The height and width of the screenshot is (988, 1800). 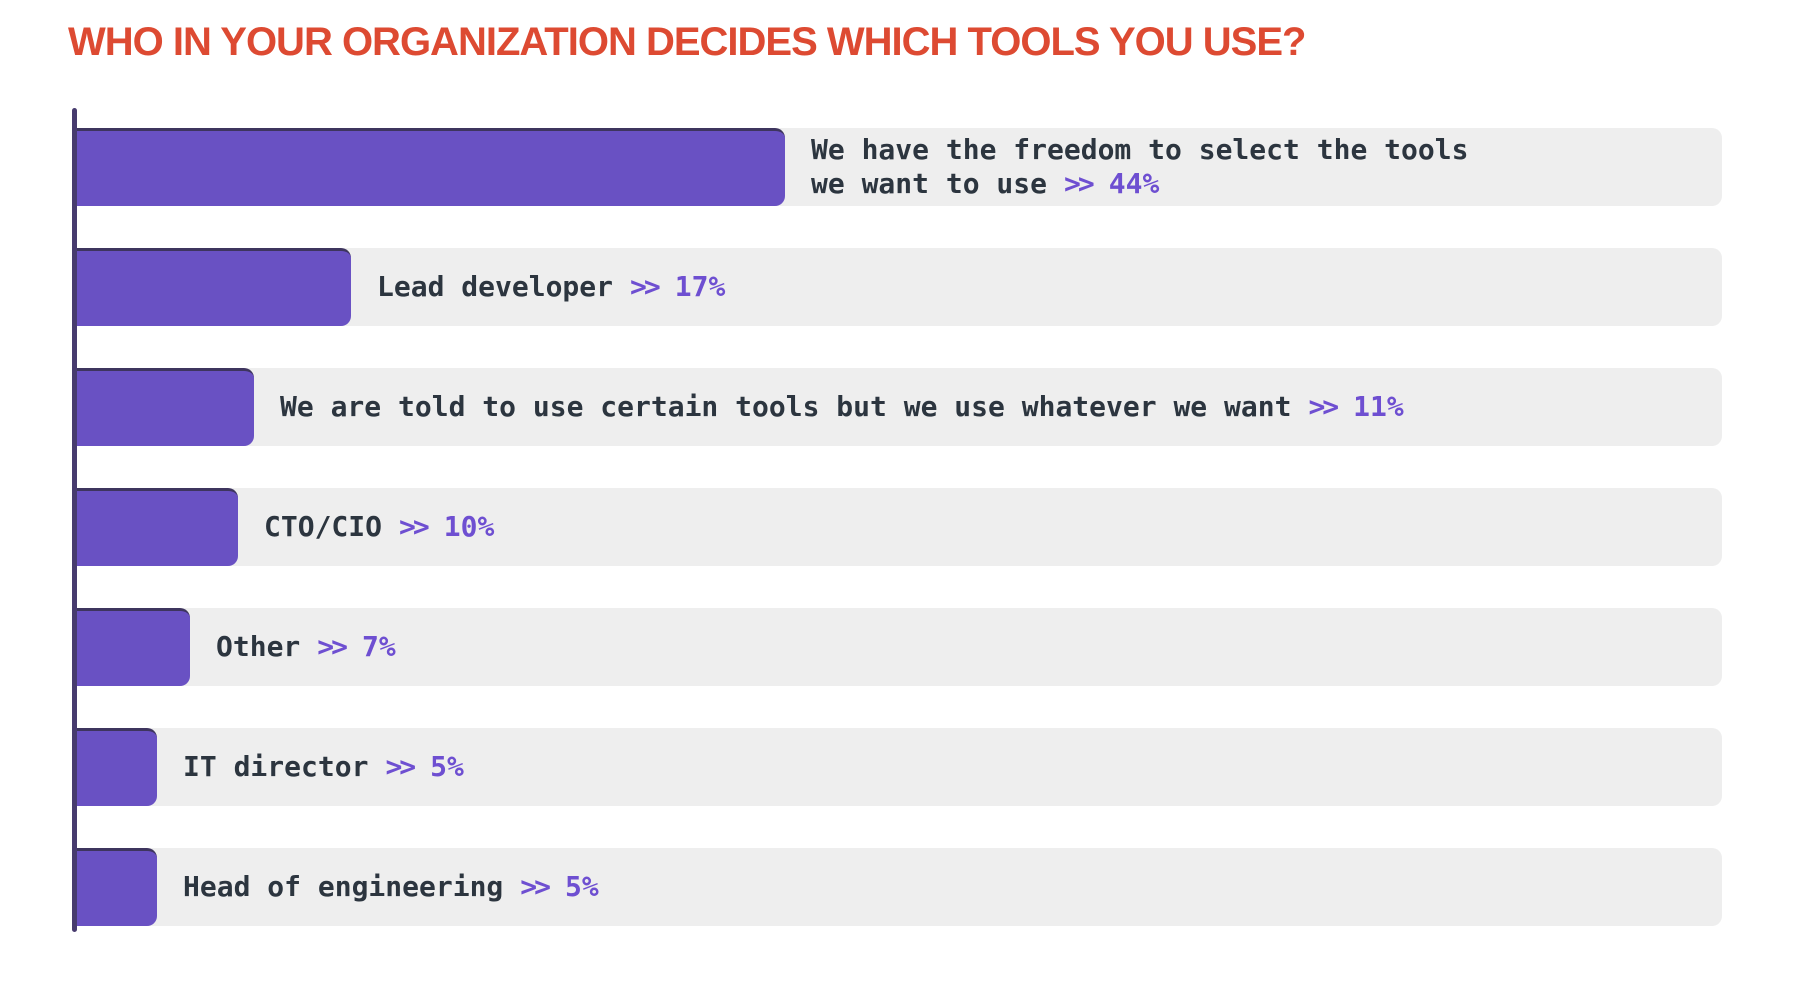 What do you see at coordinates (379, 647) in the screenshot?
I see `bar-value: 7%` at bounding box center [379, 647].